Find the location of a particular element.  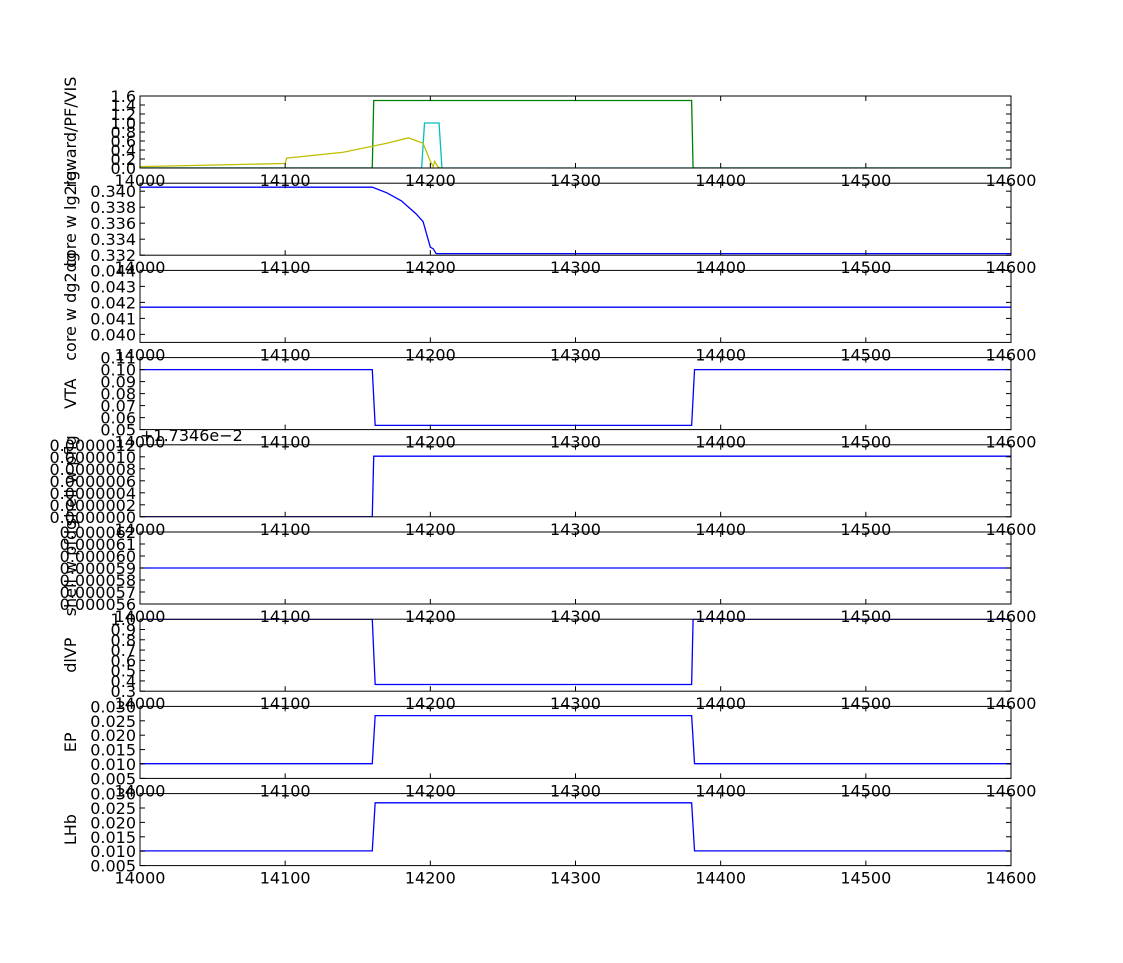

y-tick-label: 0.11 is located at coordinates (118, 358).